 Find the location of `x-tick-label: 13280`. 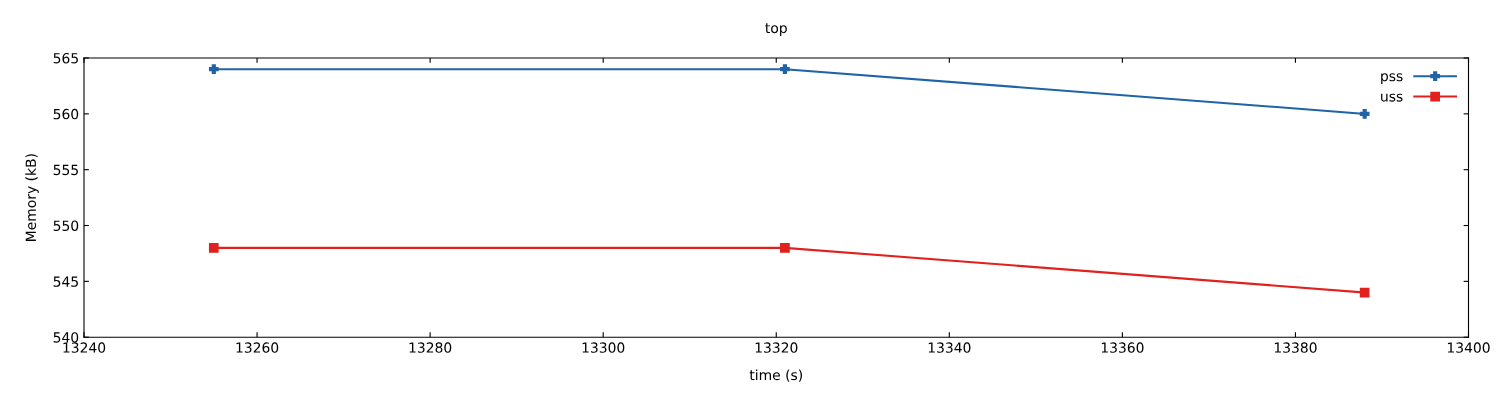

x-tick-label: 13280 is located at coordinates (430, 347).